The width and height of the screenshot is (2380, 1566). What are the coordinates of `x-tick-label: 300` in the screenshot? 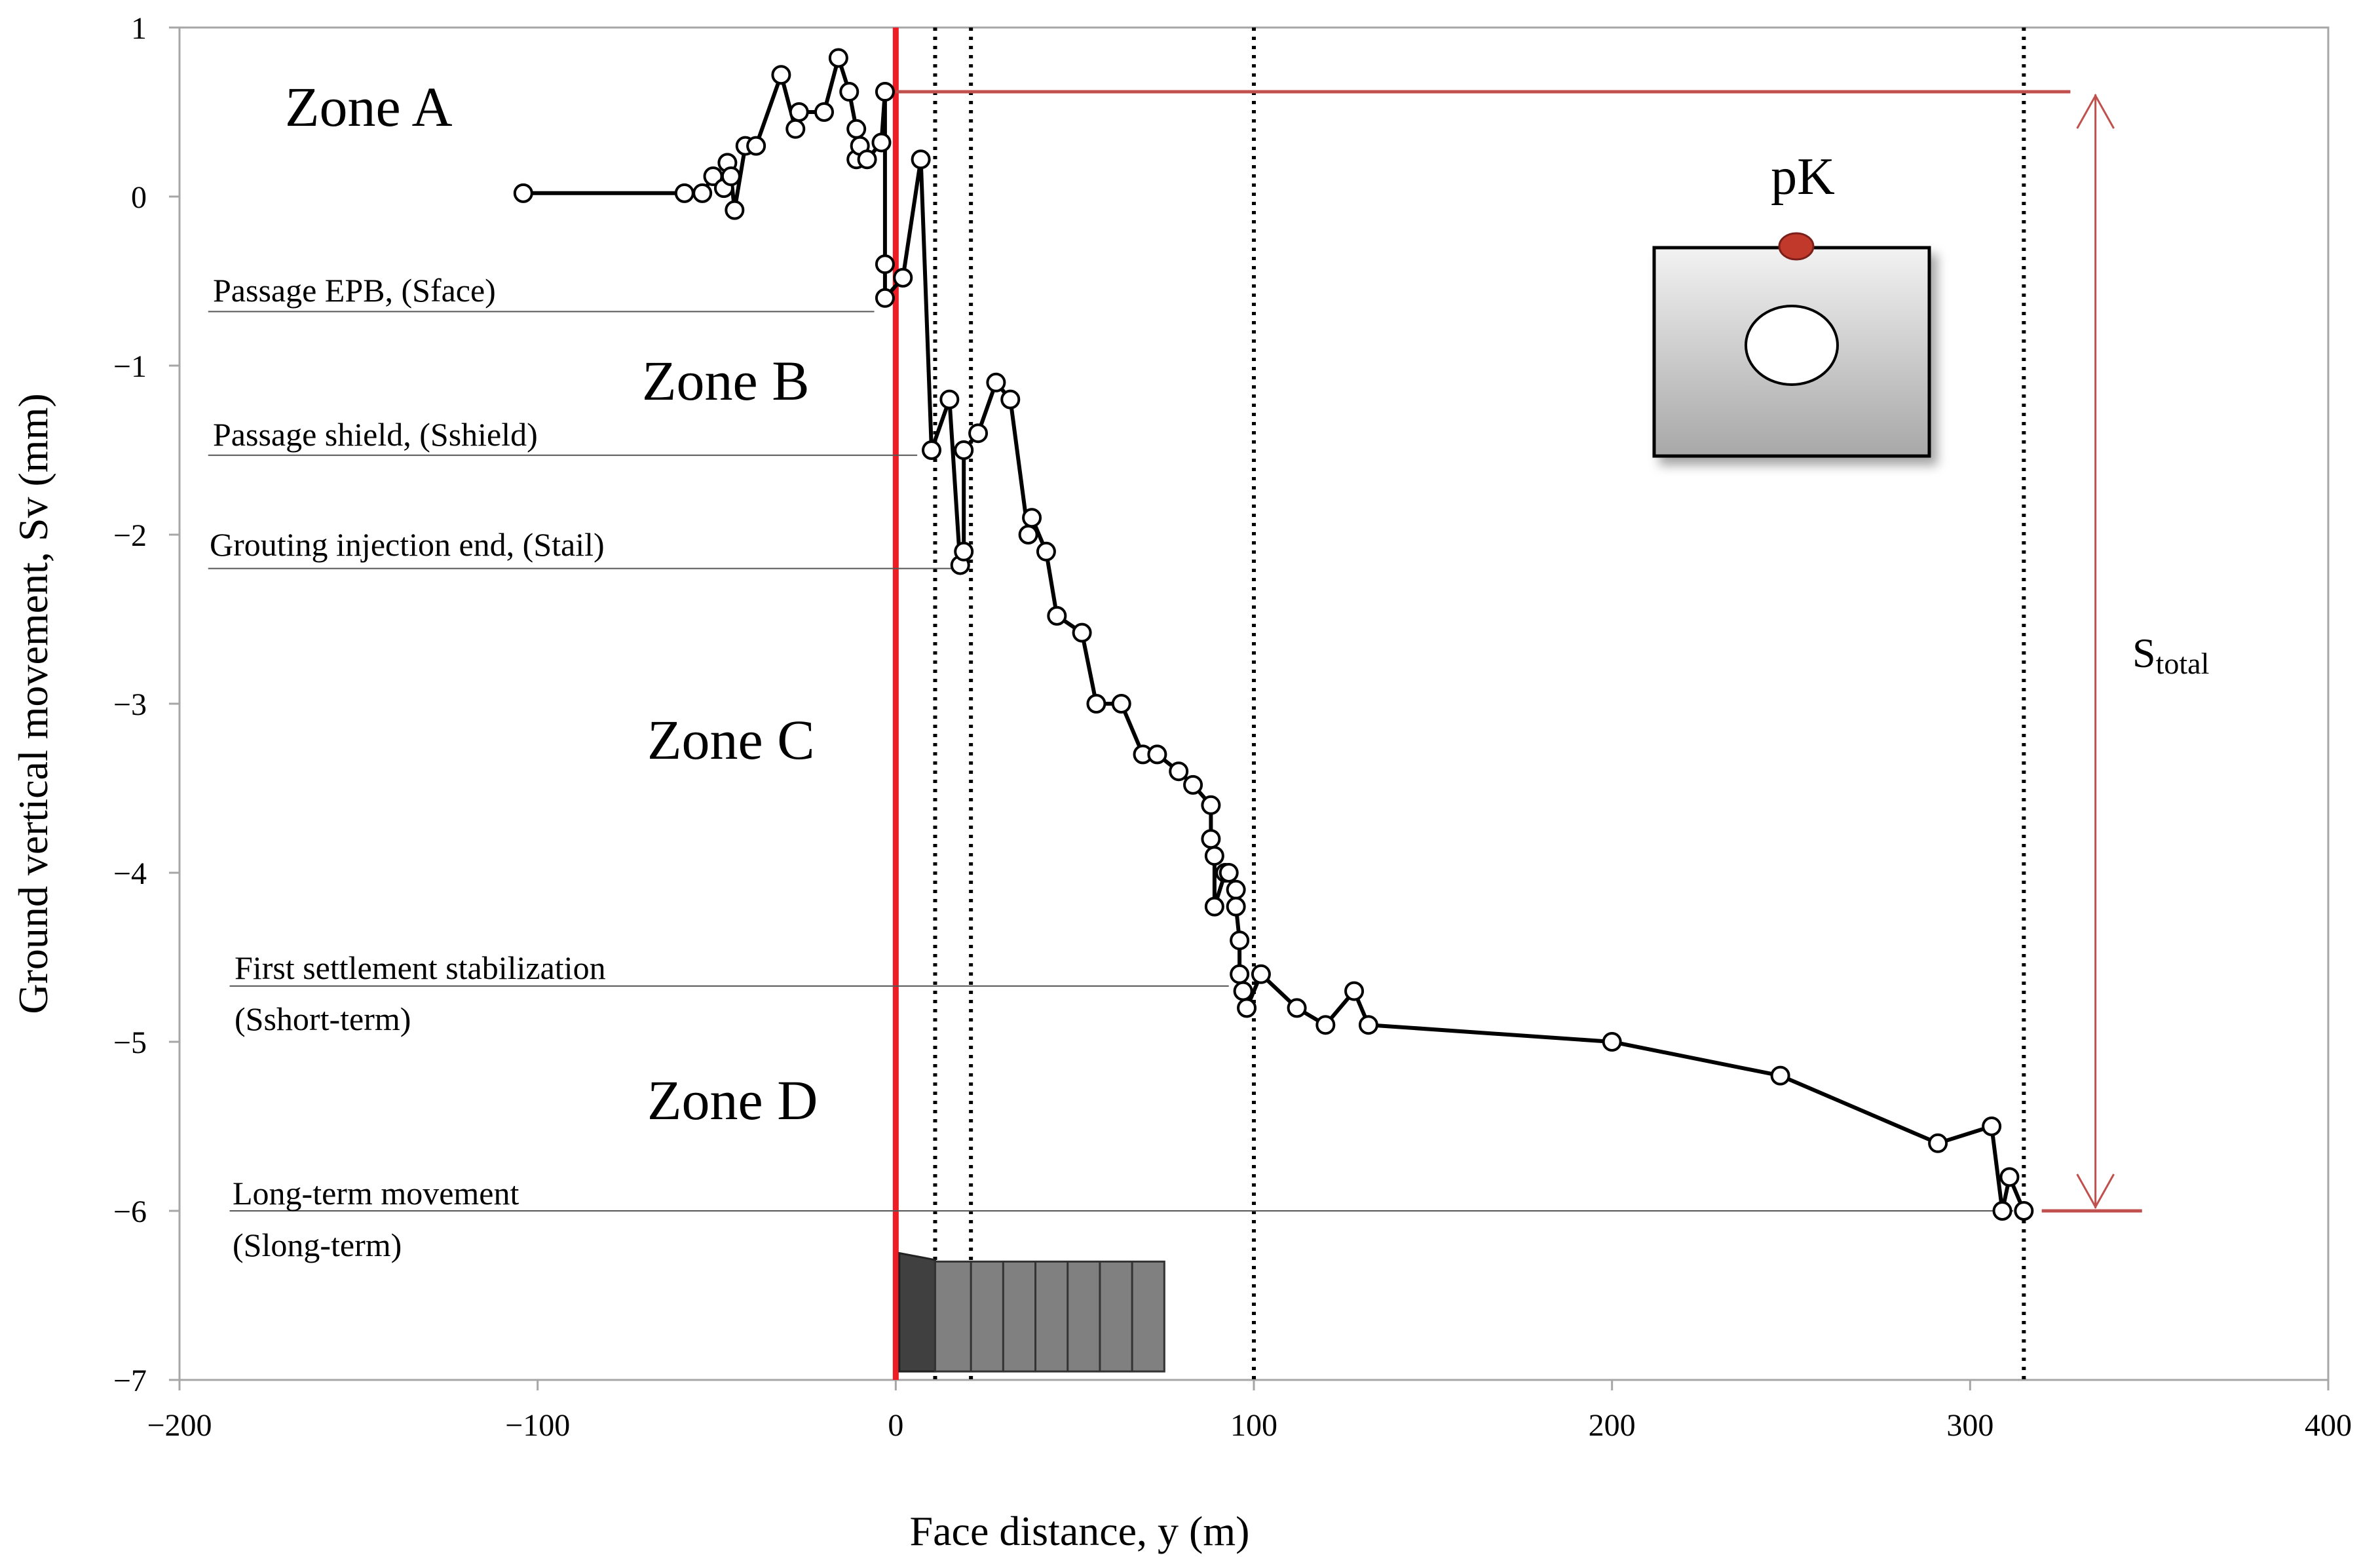 It's located at (1969, 1425).